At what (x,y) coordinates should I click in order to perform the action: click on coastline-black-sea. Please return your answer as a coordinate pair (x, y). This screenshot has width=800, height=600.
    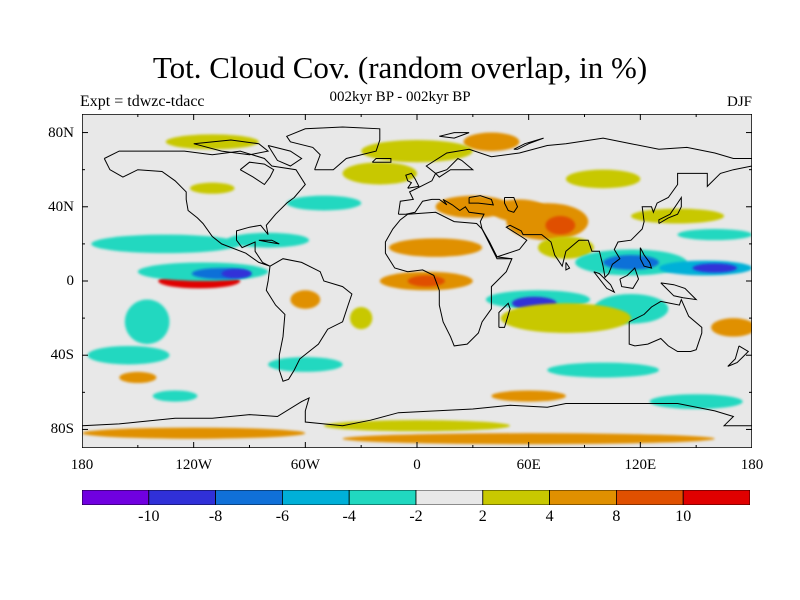
    Looking at the image, I should click on (481, 200).